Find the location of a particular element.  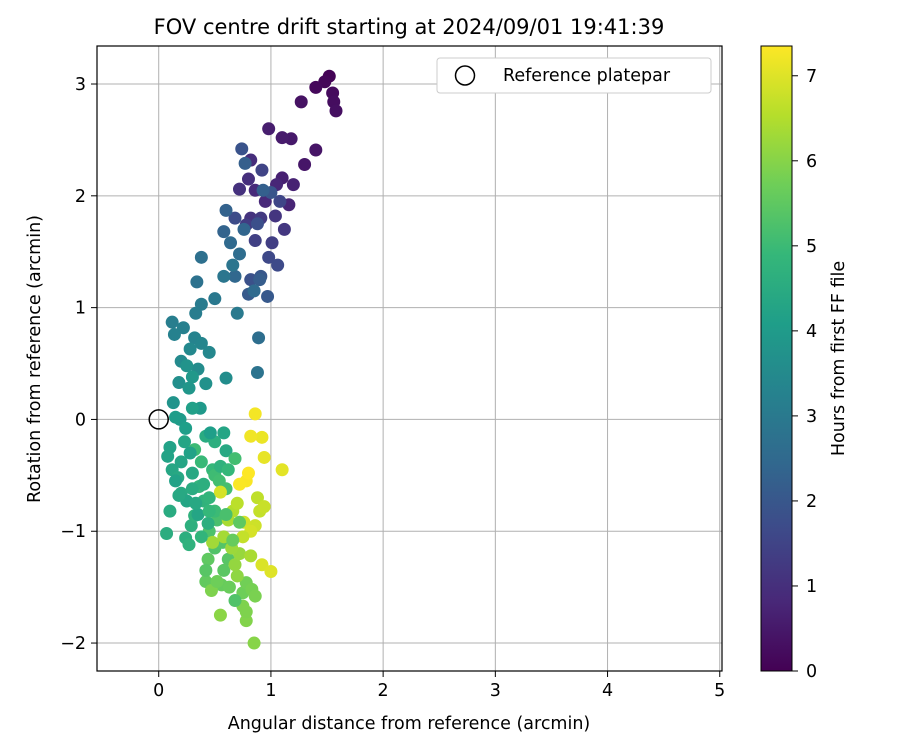

colorbar-gradient is located at coordinates (776, 358).